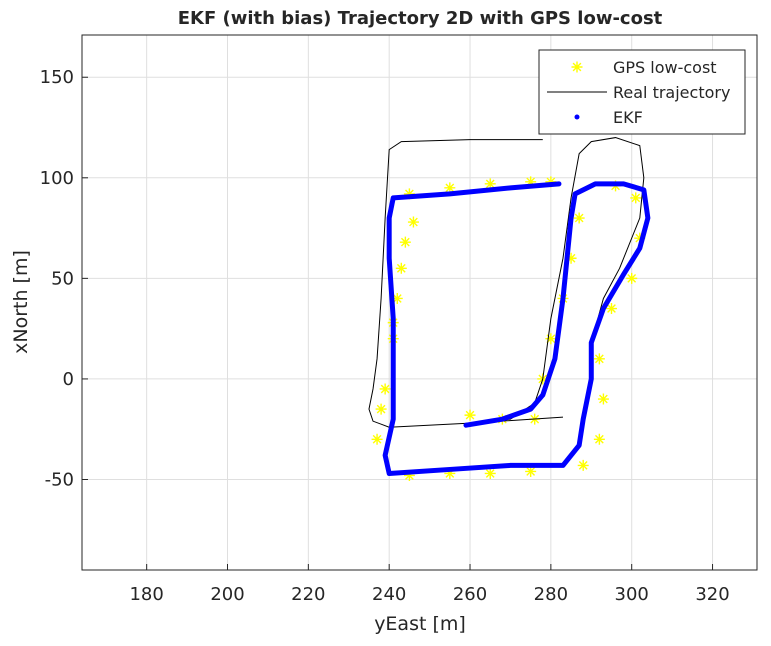 This screenshot has width=771, height=646. Describe the element at coordinates (62, 278) in the screenshot. I see `y-tick-label: 50` at that location.